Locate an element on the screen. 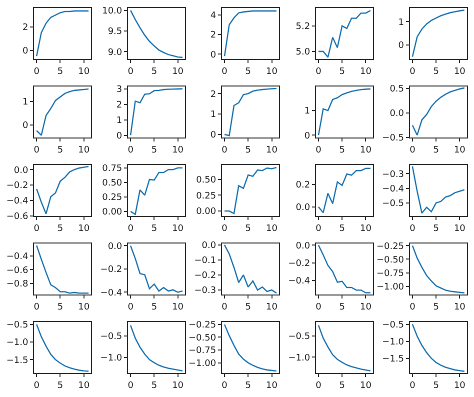 Image resolution: width=474 pixels, height=397 pixels. y-tick-label: 4 is located at coordinates (213, 16).